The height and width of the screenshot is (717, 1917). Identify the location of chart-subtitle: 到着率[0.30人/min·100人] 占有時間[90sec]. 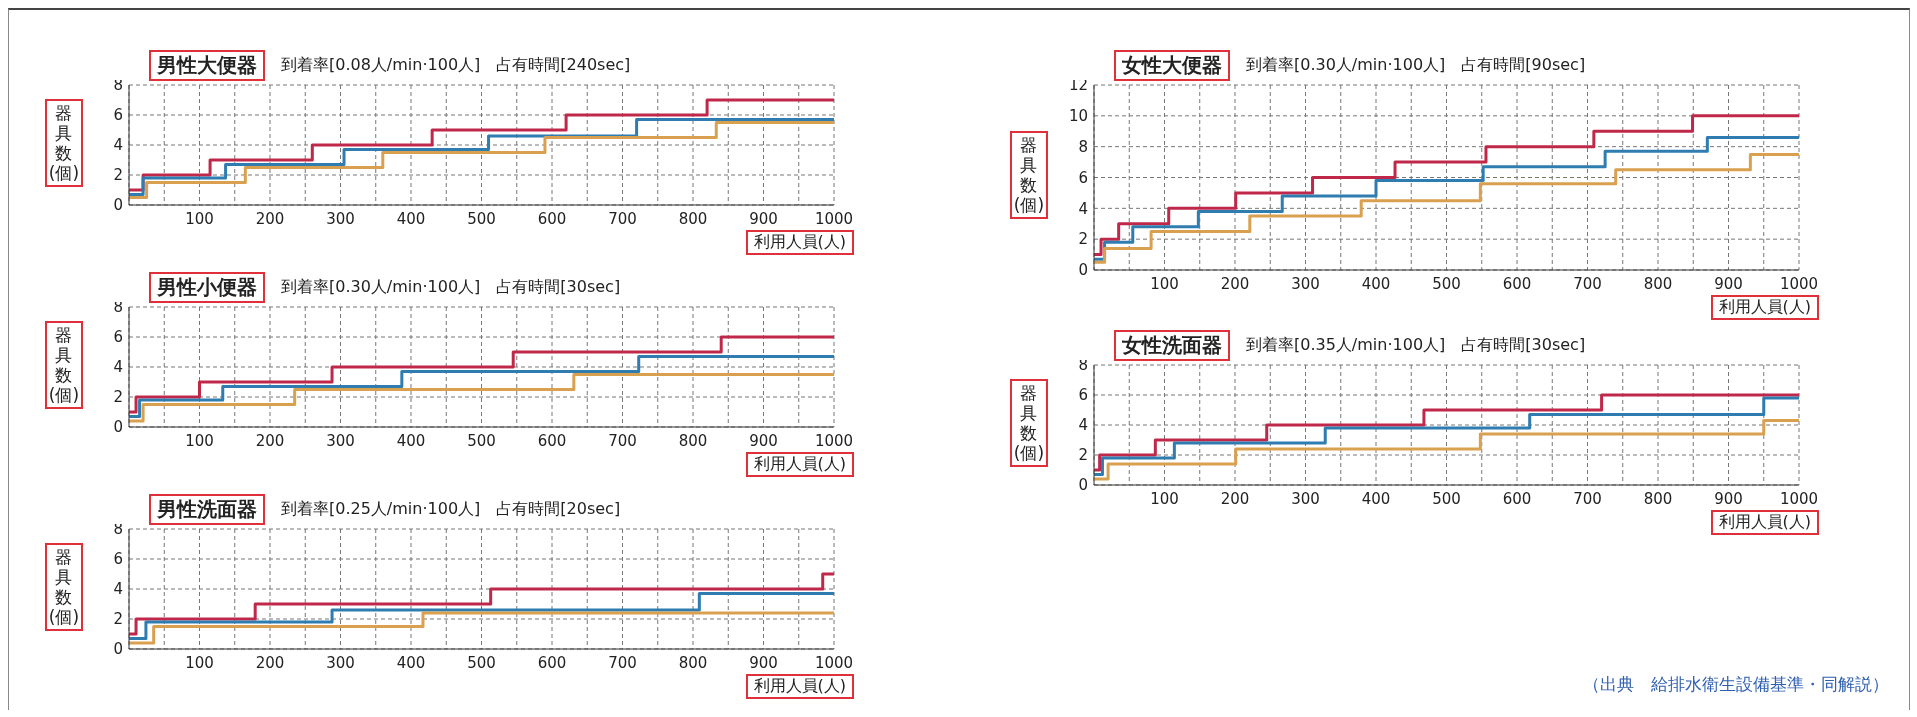
(1416, 65).